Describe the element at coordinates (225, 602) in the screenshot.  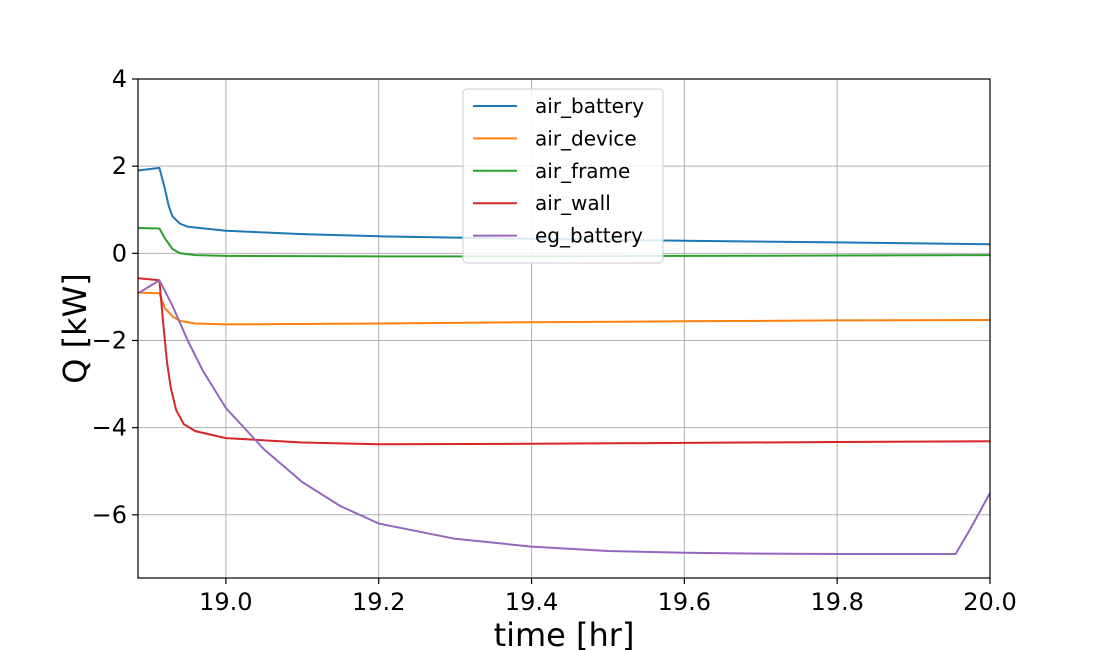
I see `x-tick-label: 19.0` at that location.